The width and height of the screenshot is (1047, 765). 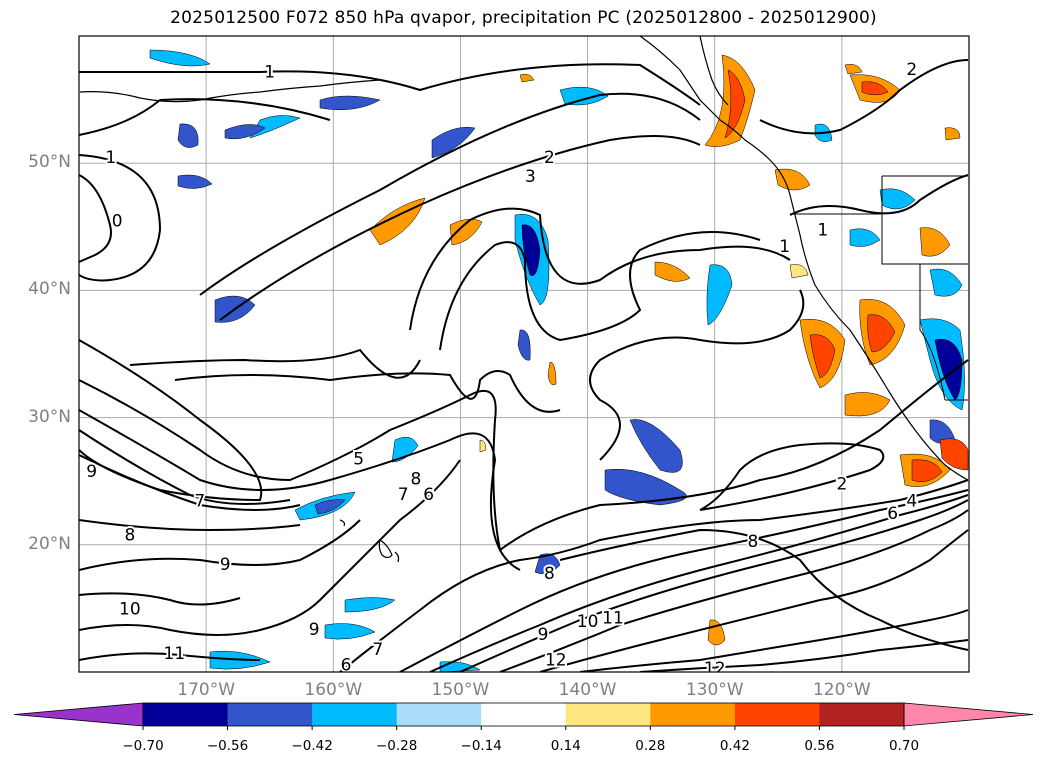 What do you see at coordinates (227, 746) in the screenshot?
I see `colorbar-tick-label: −0.56` at bounding box center [227, 746].